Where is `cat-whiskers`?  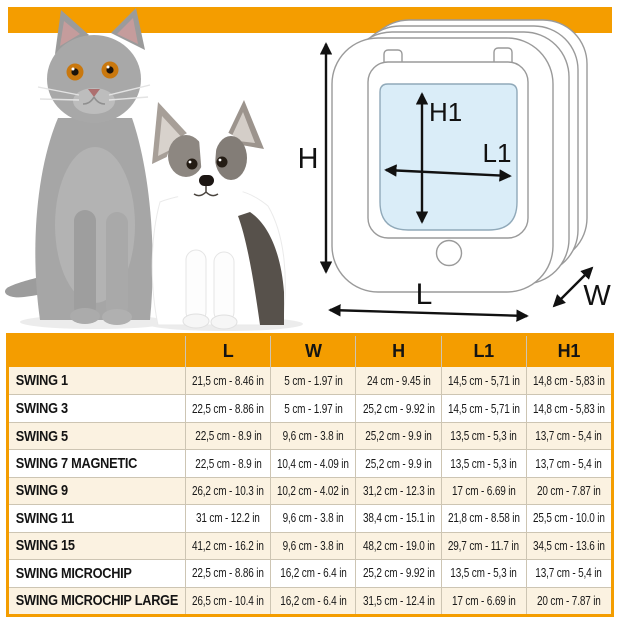
cat-whiskers is located at coordinates (94, 92).